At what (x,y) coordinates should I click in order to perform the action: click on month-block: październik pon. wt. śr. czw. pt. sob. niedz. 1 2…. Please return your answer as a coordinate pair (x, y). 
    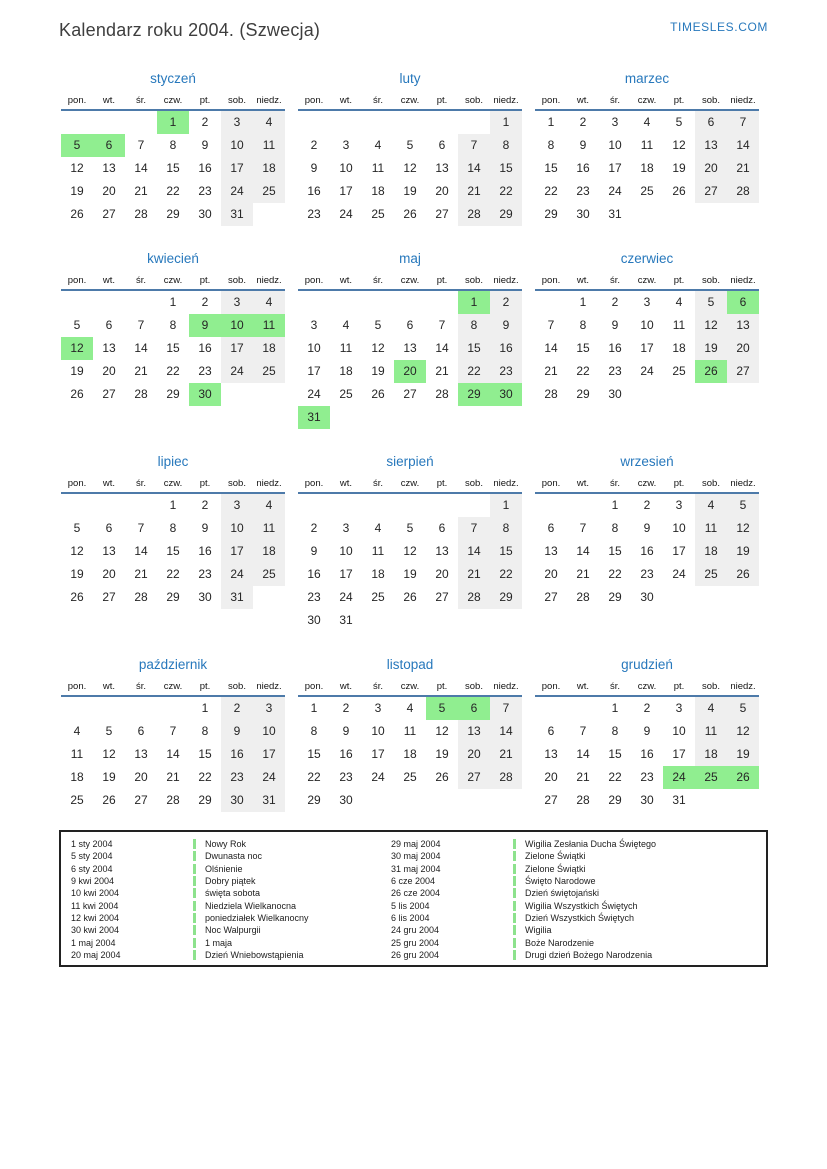
    Looking at the image, I should click on (173, 734).